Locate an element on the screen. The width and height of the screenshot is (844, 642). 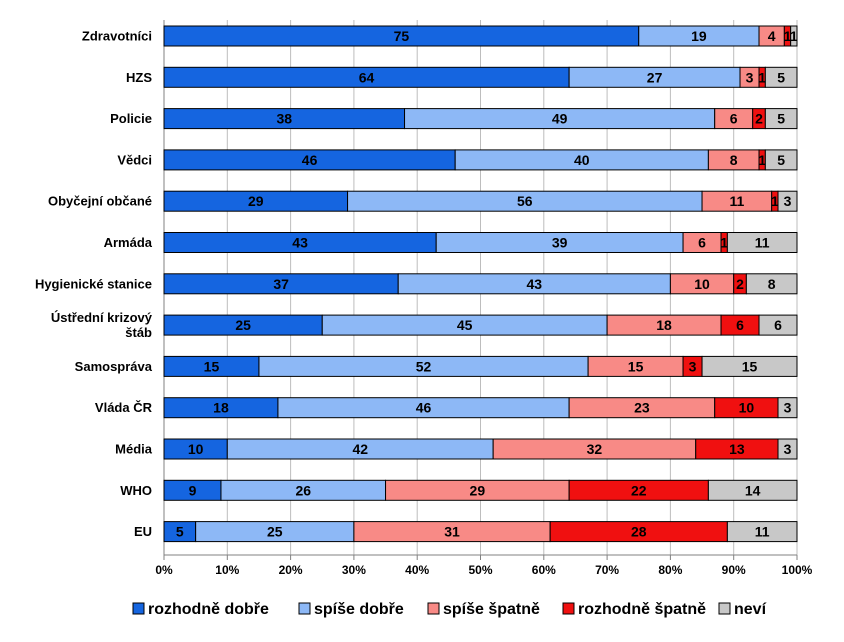
legend-item: spíše dobře is located at coordinates (351, 609).